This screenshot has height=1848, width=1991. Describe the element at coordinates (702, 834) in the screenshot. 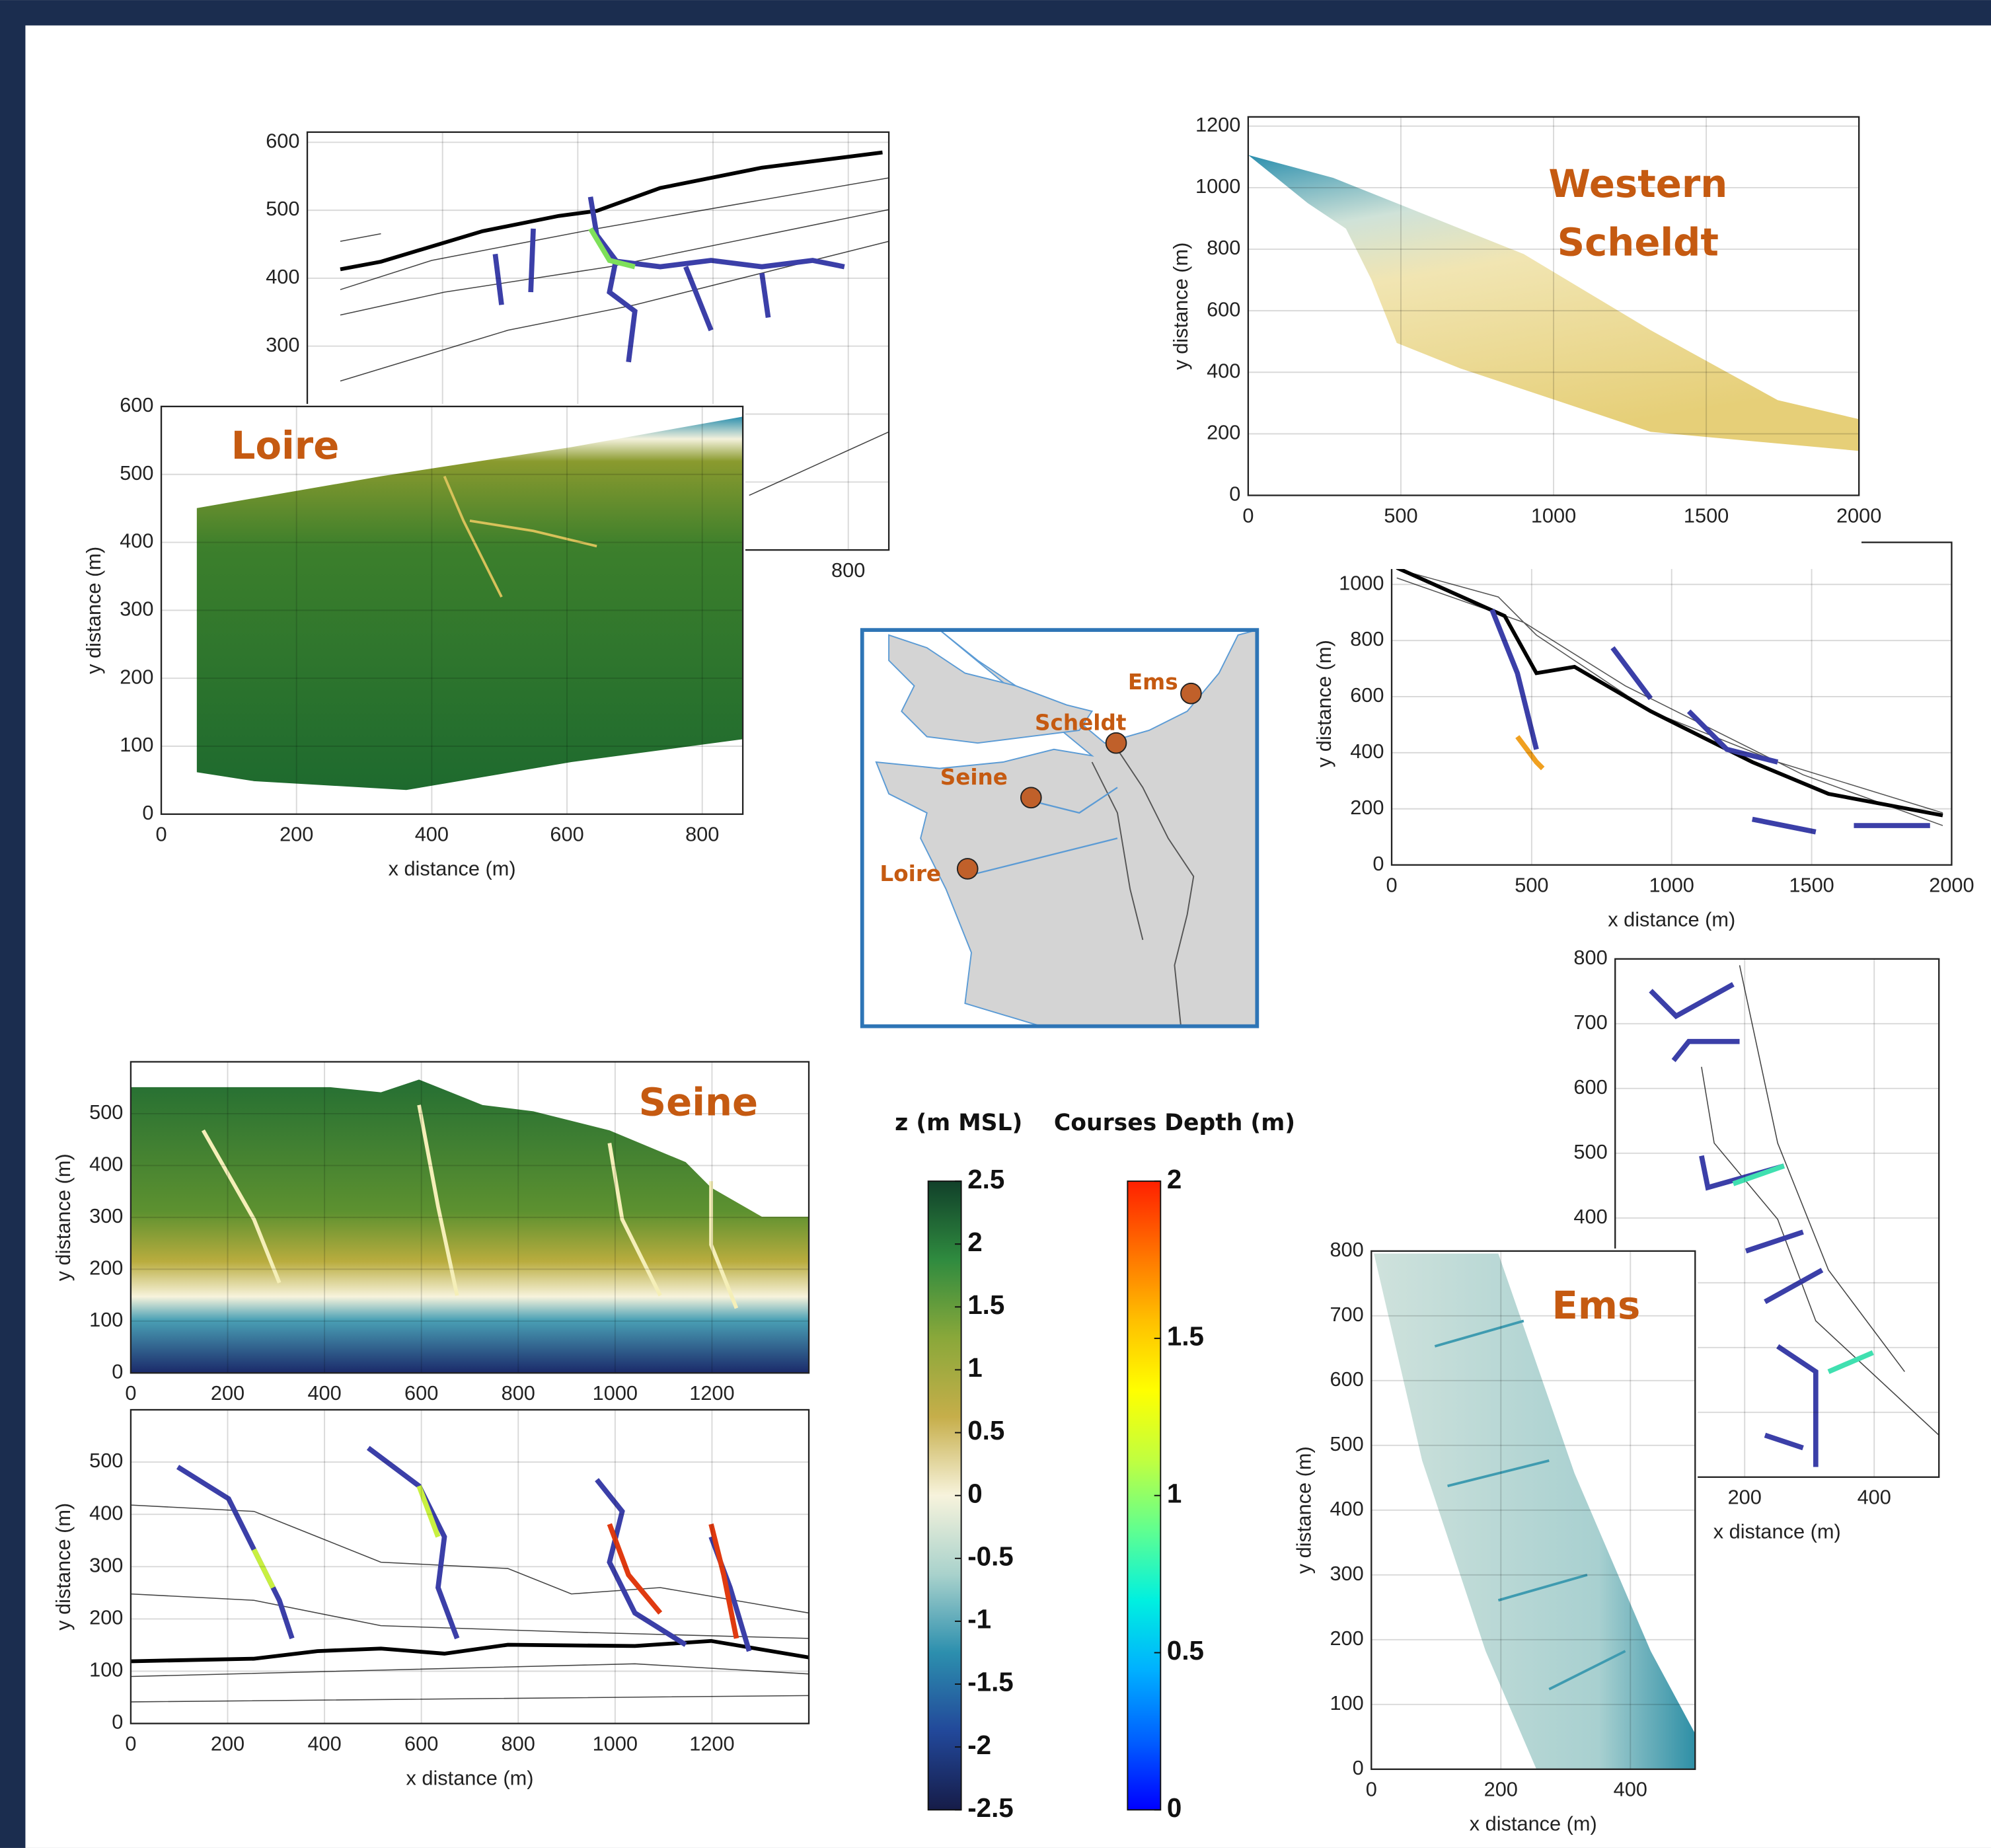

I see `x-tick-label: 800` at that location.